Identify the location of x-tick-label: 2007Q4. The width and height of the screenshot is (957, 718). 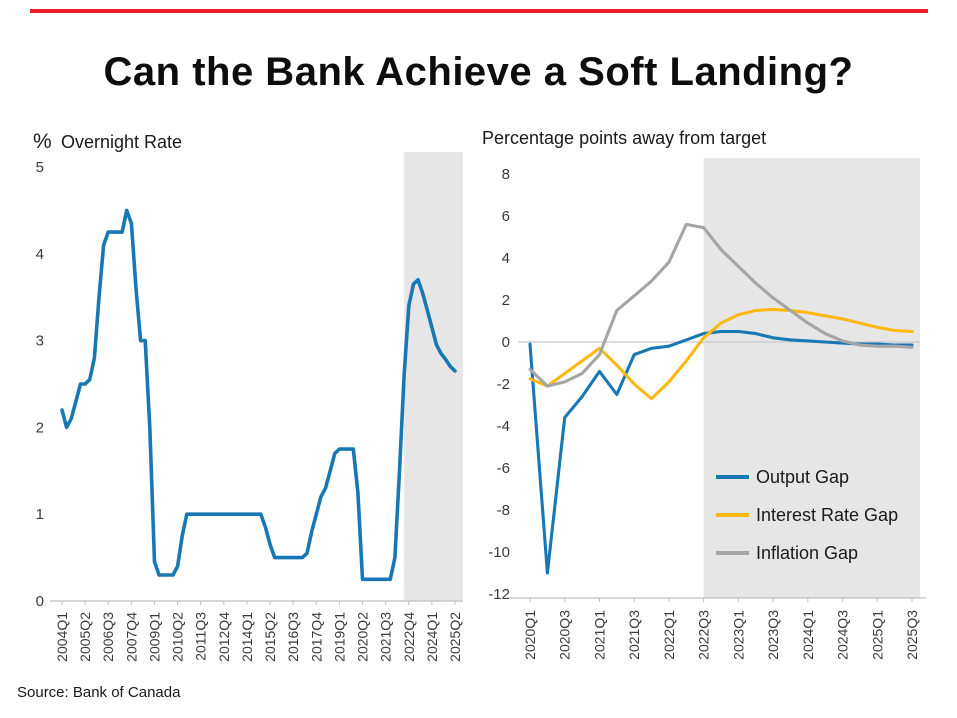
(131, 637).